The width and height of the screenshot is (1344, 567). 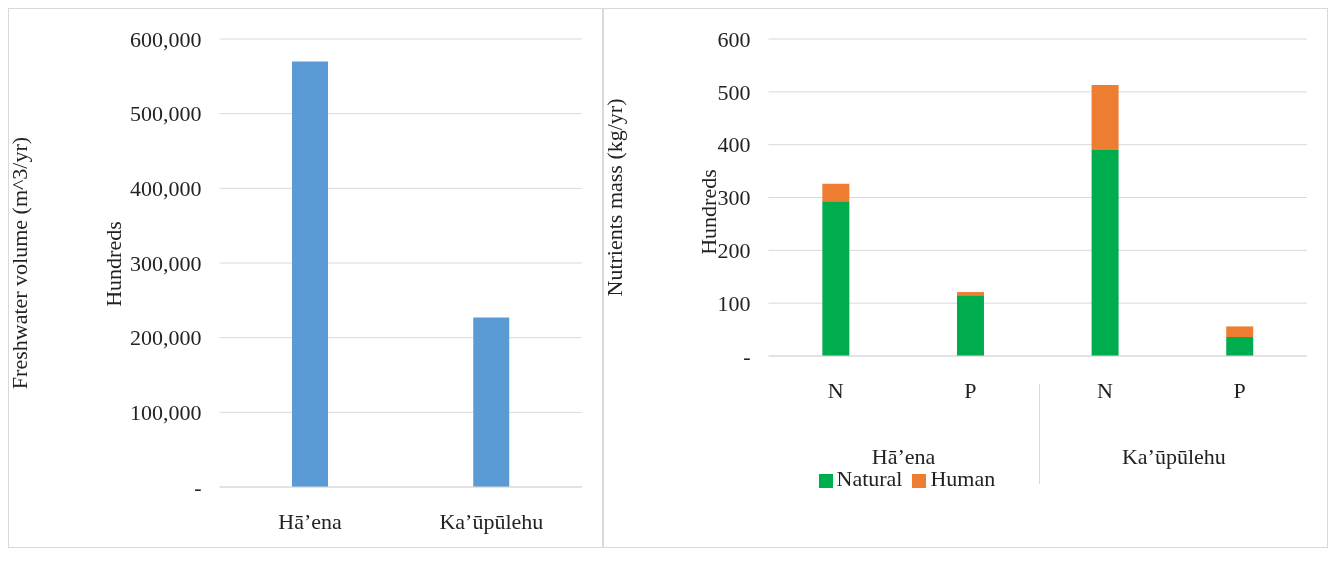 I want to click on y-tick-label: 200, so click(x=734, y=251).